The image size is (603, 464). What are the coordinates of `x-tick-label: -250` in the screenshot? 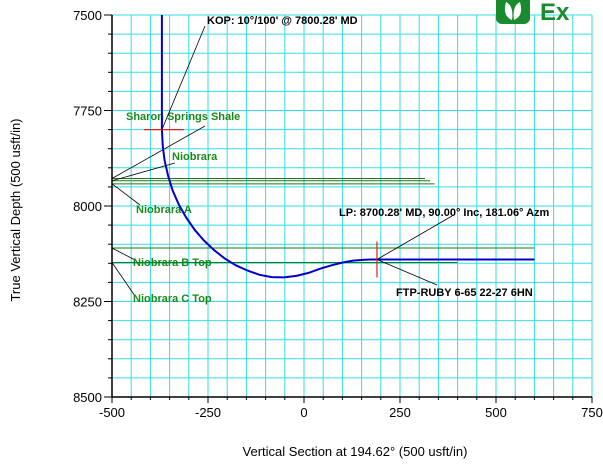 It's located at (208, 412).